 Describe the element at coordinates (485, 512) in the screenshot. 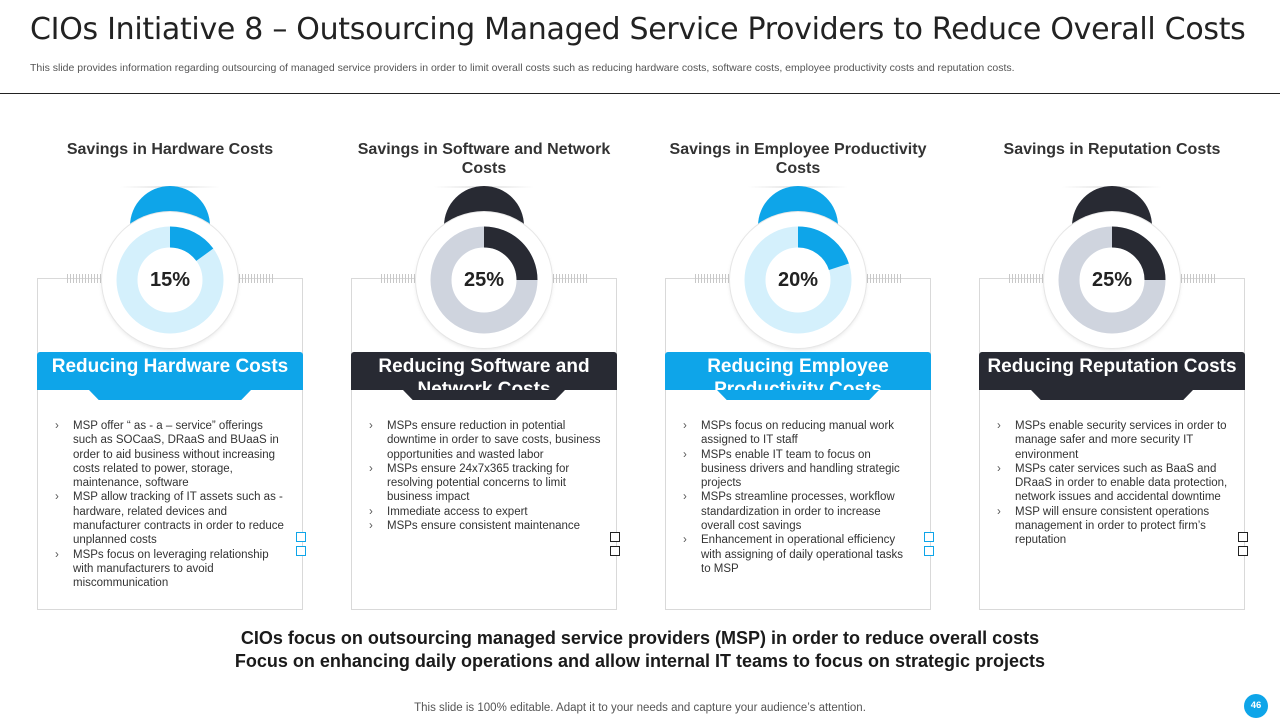

I see `bullet-item: Immediate access to expert` at that location.